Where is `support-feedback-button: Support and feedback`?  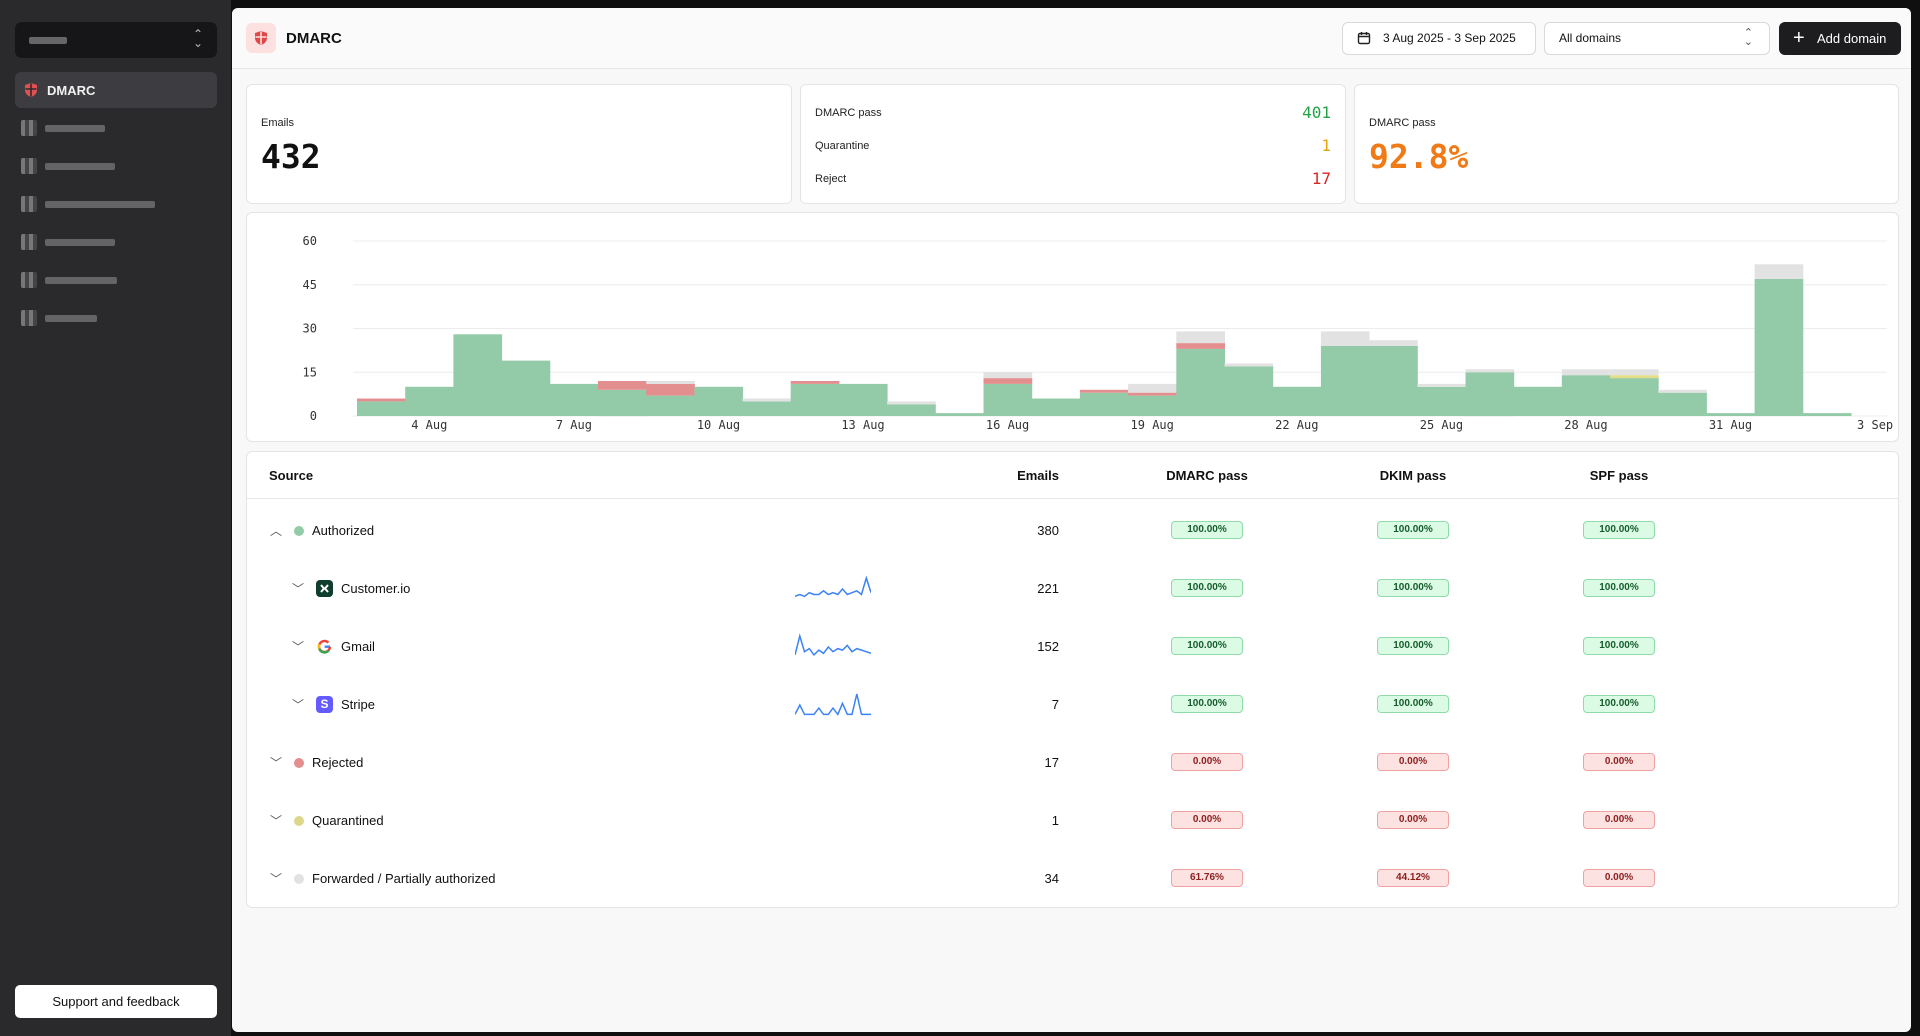
support-feedback-button: Support and feedback is located at coordinates (116, 1001).